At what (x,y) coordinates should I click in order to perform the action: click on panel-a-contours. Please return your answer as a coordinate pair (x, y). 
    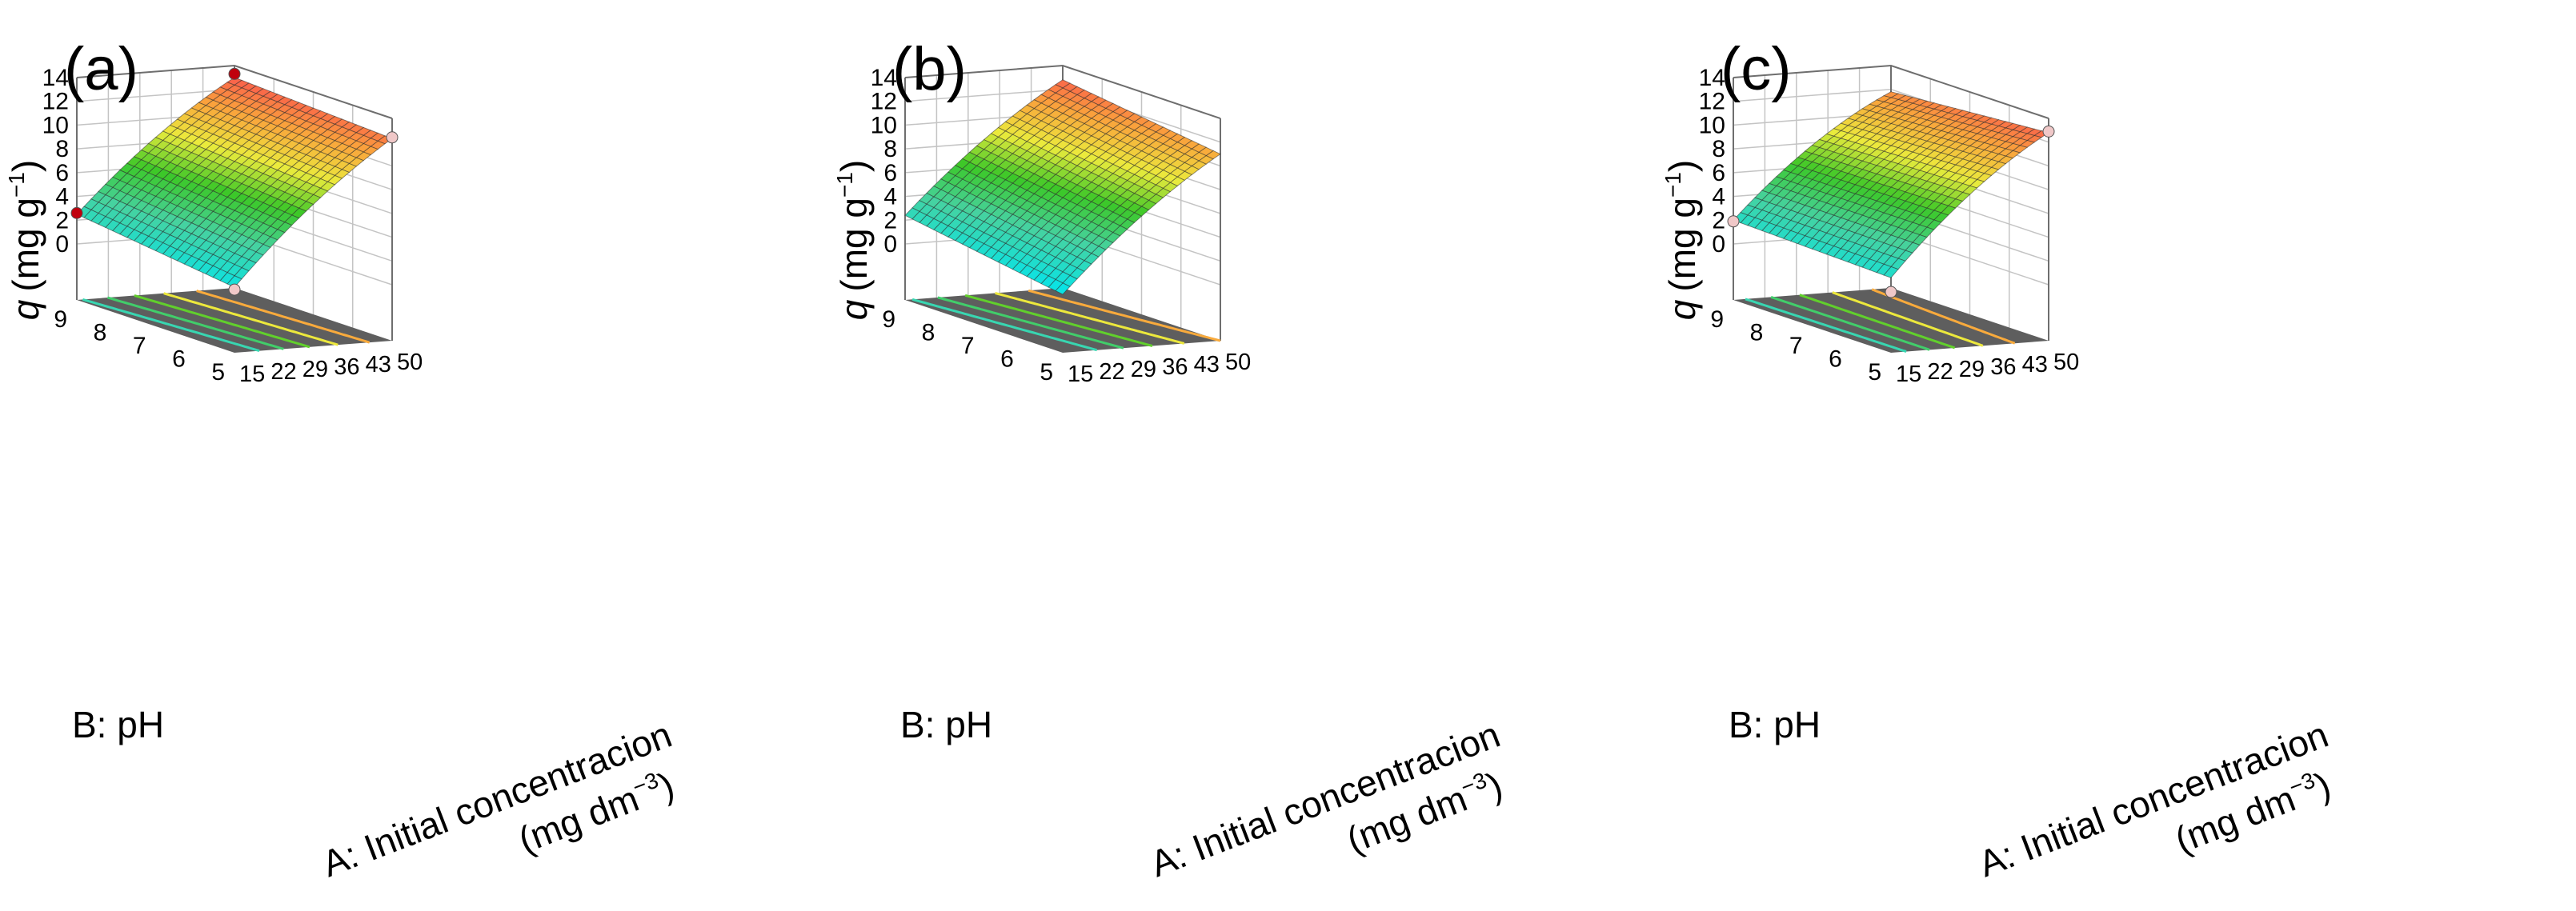
    Looking at the image, I should click on (226, 321).